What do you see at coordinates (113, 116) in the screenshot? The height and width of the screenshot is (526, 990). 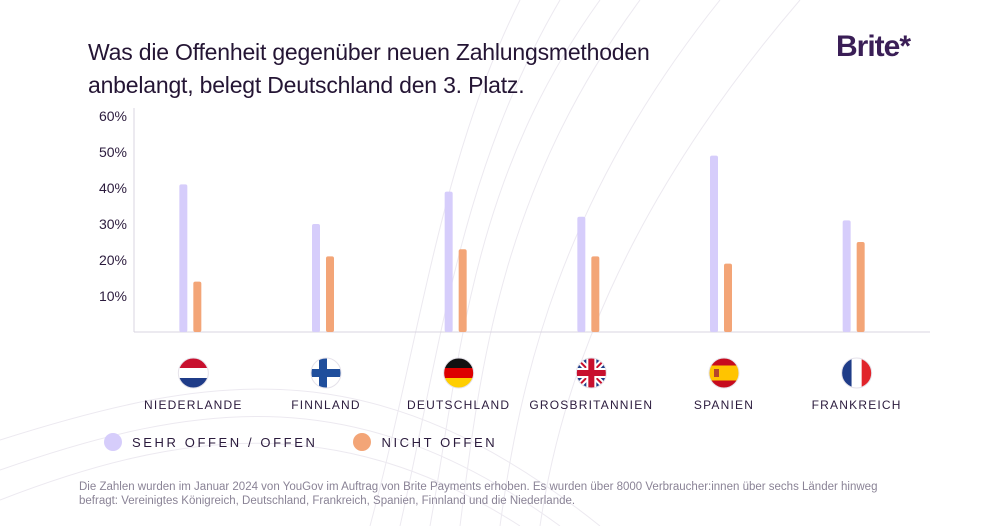 I see `y-tick-label: 60%` at bounding box center [113, 116].